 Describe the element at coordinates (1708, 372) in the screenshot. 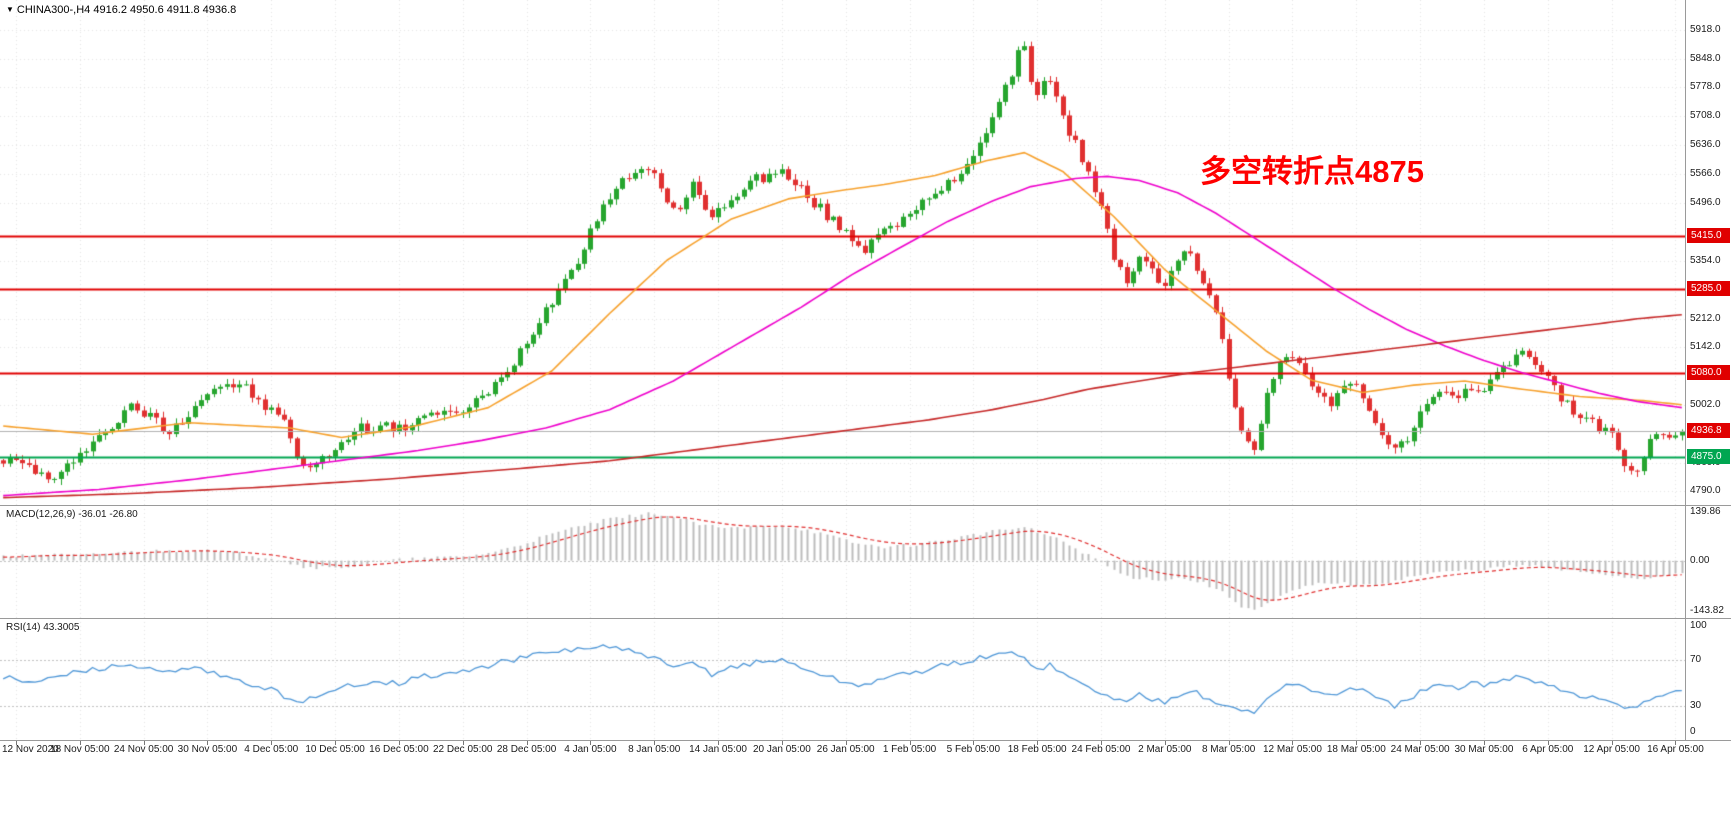

I see `price-level-badge: 5080.0` at that location.